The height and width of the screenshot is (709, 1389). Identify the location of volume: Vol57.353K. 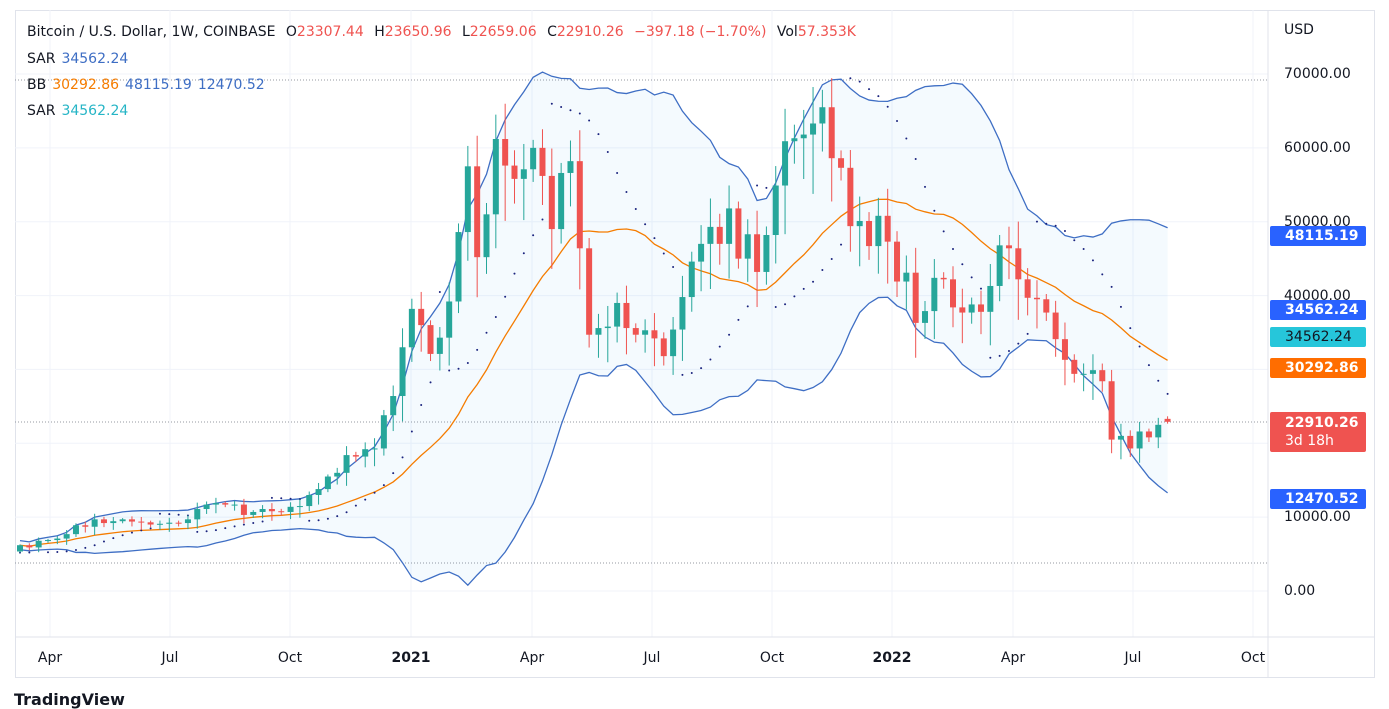
(816, 32).